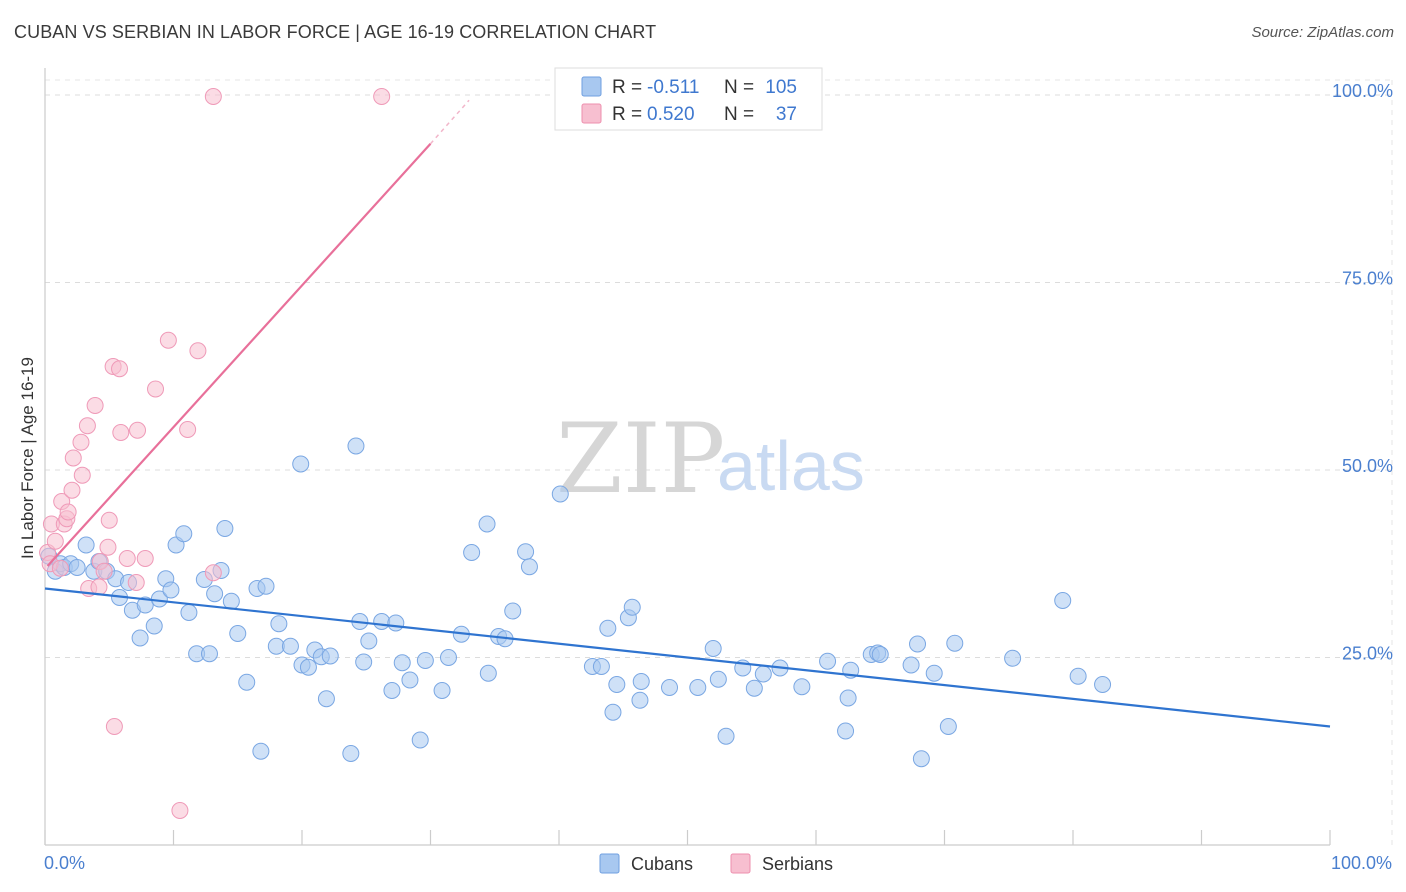 Image resolution: width=1406 pixels, height=892 pixels. I want to click on y-tick-labels: 25.0% 50.0% 75.0% 100.0%, so click(1362, 372).